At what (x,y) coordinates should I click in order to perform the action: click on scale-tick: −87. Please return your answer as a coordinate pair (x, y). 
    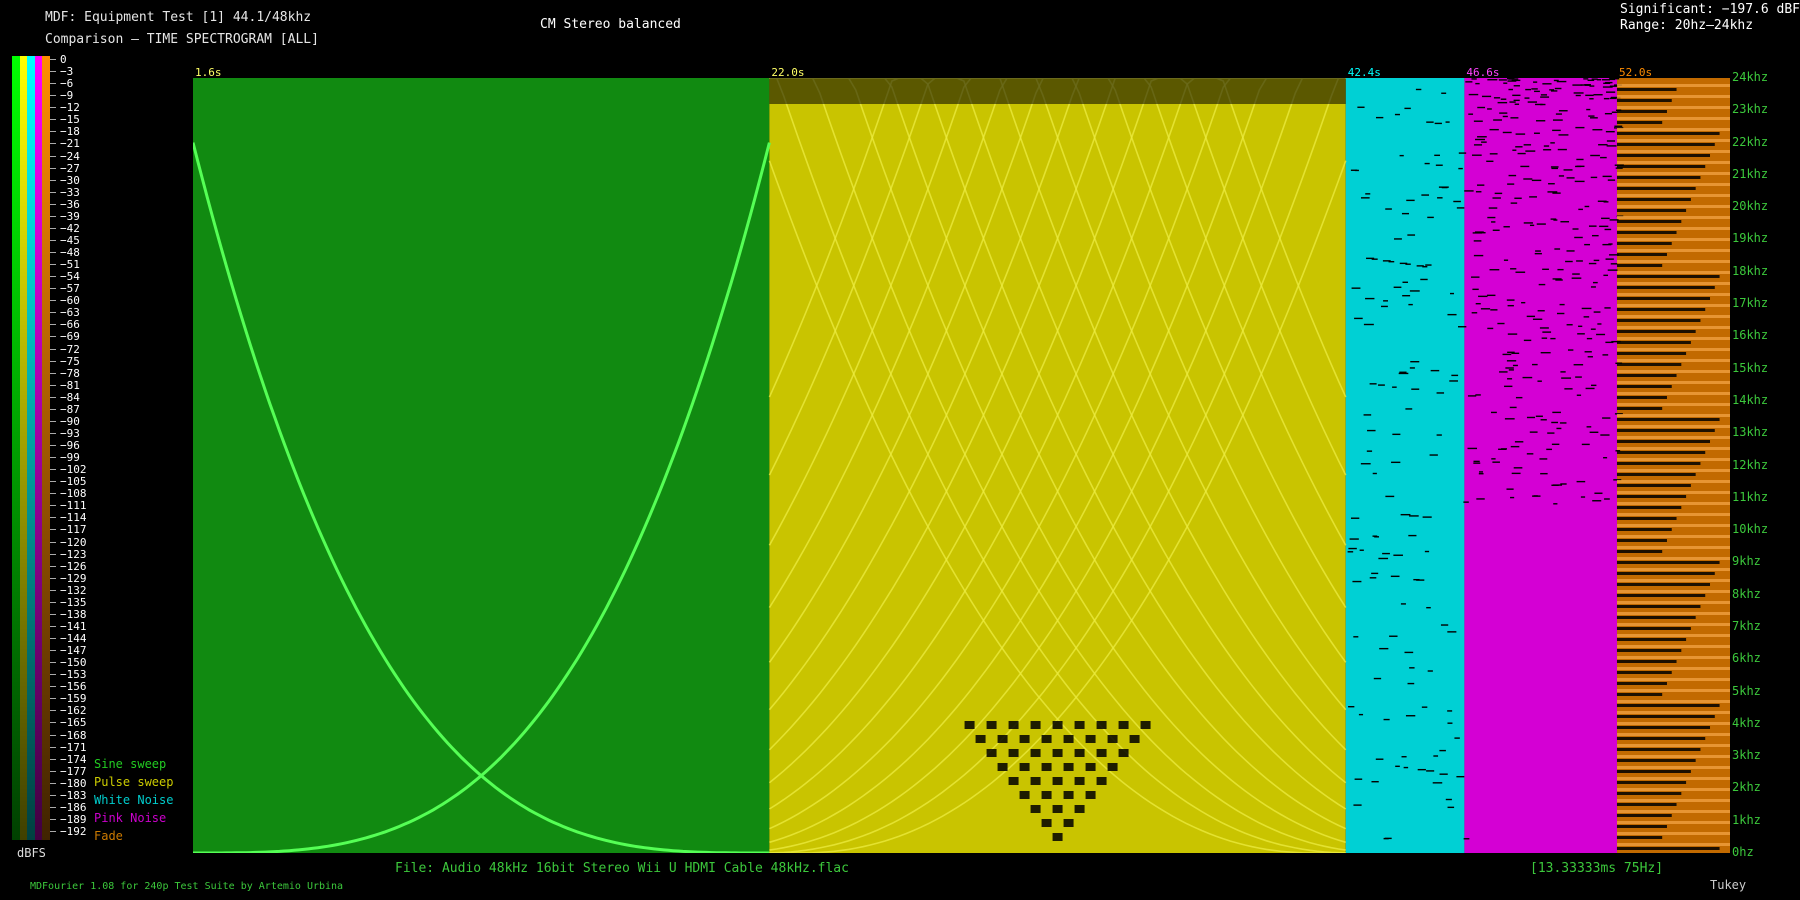
    Looking at the image, I should click on (65, 409).